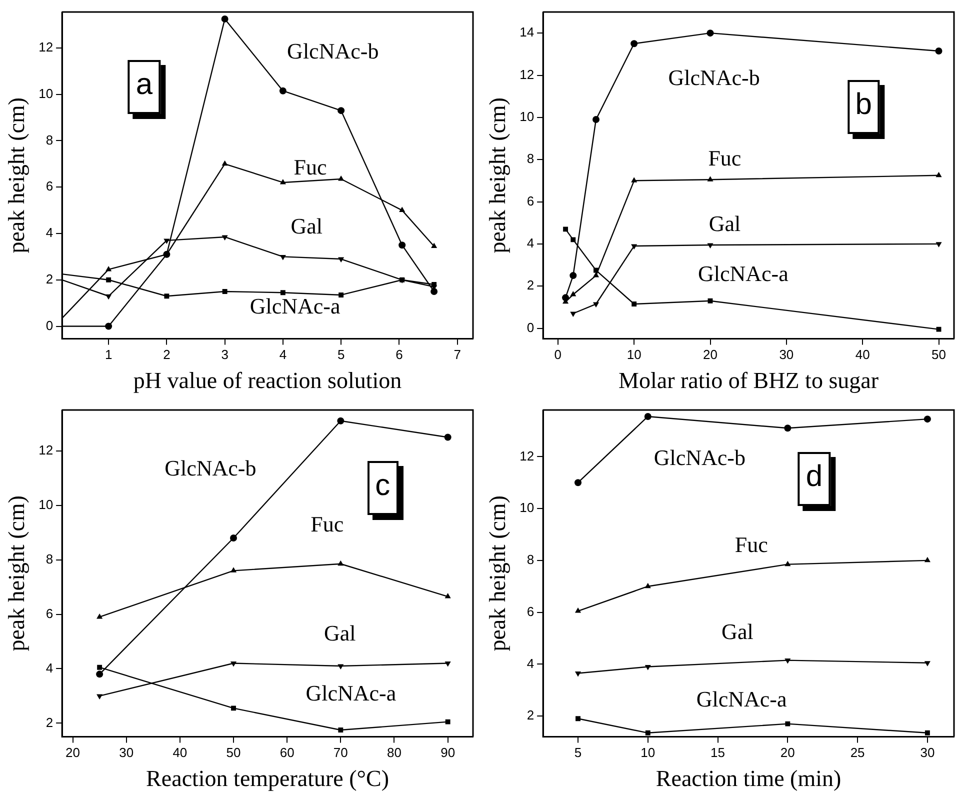 The width and height of the screenshot is (963, 796). What do you see at coordinates (267, 779) in the screenshot?
I see `x-axis-title: Reaction temperature (°C)` at bounding box center [267, 779].